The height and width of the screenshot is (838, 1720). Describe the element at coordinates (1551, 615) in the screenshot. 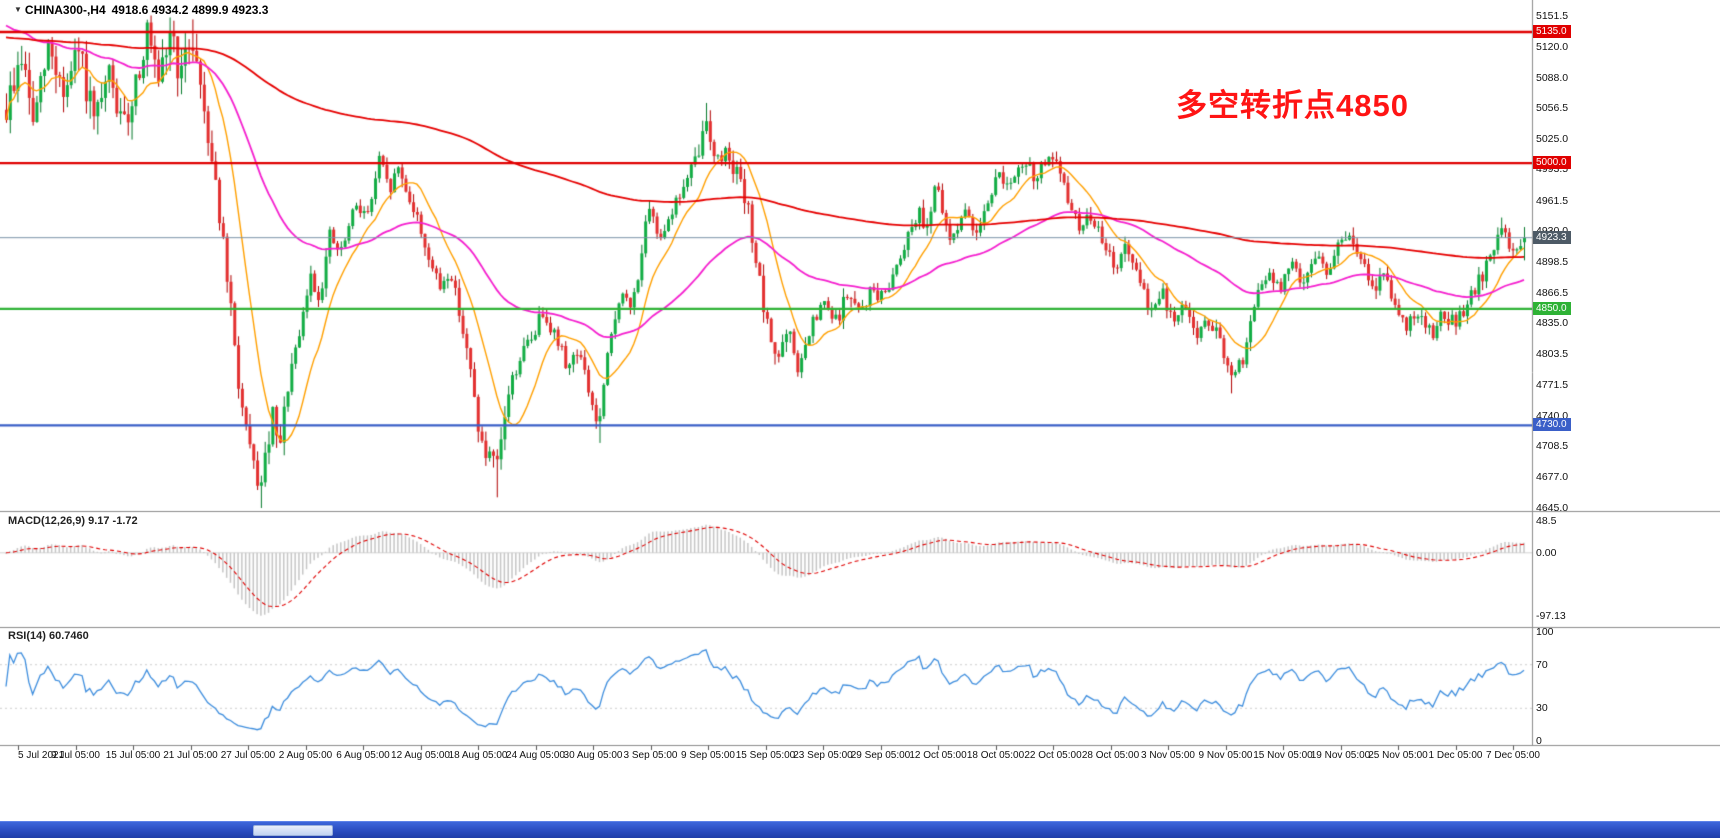

I see `macd-axis-tick: -97.13` at that location.